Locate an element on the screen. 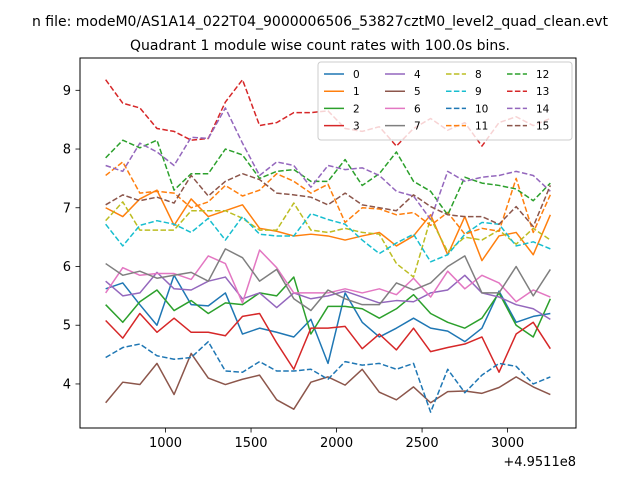  x-tick-label: 2500 is located at coordinates (422, 443).